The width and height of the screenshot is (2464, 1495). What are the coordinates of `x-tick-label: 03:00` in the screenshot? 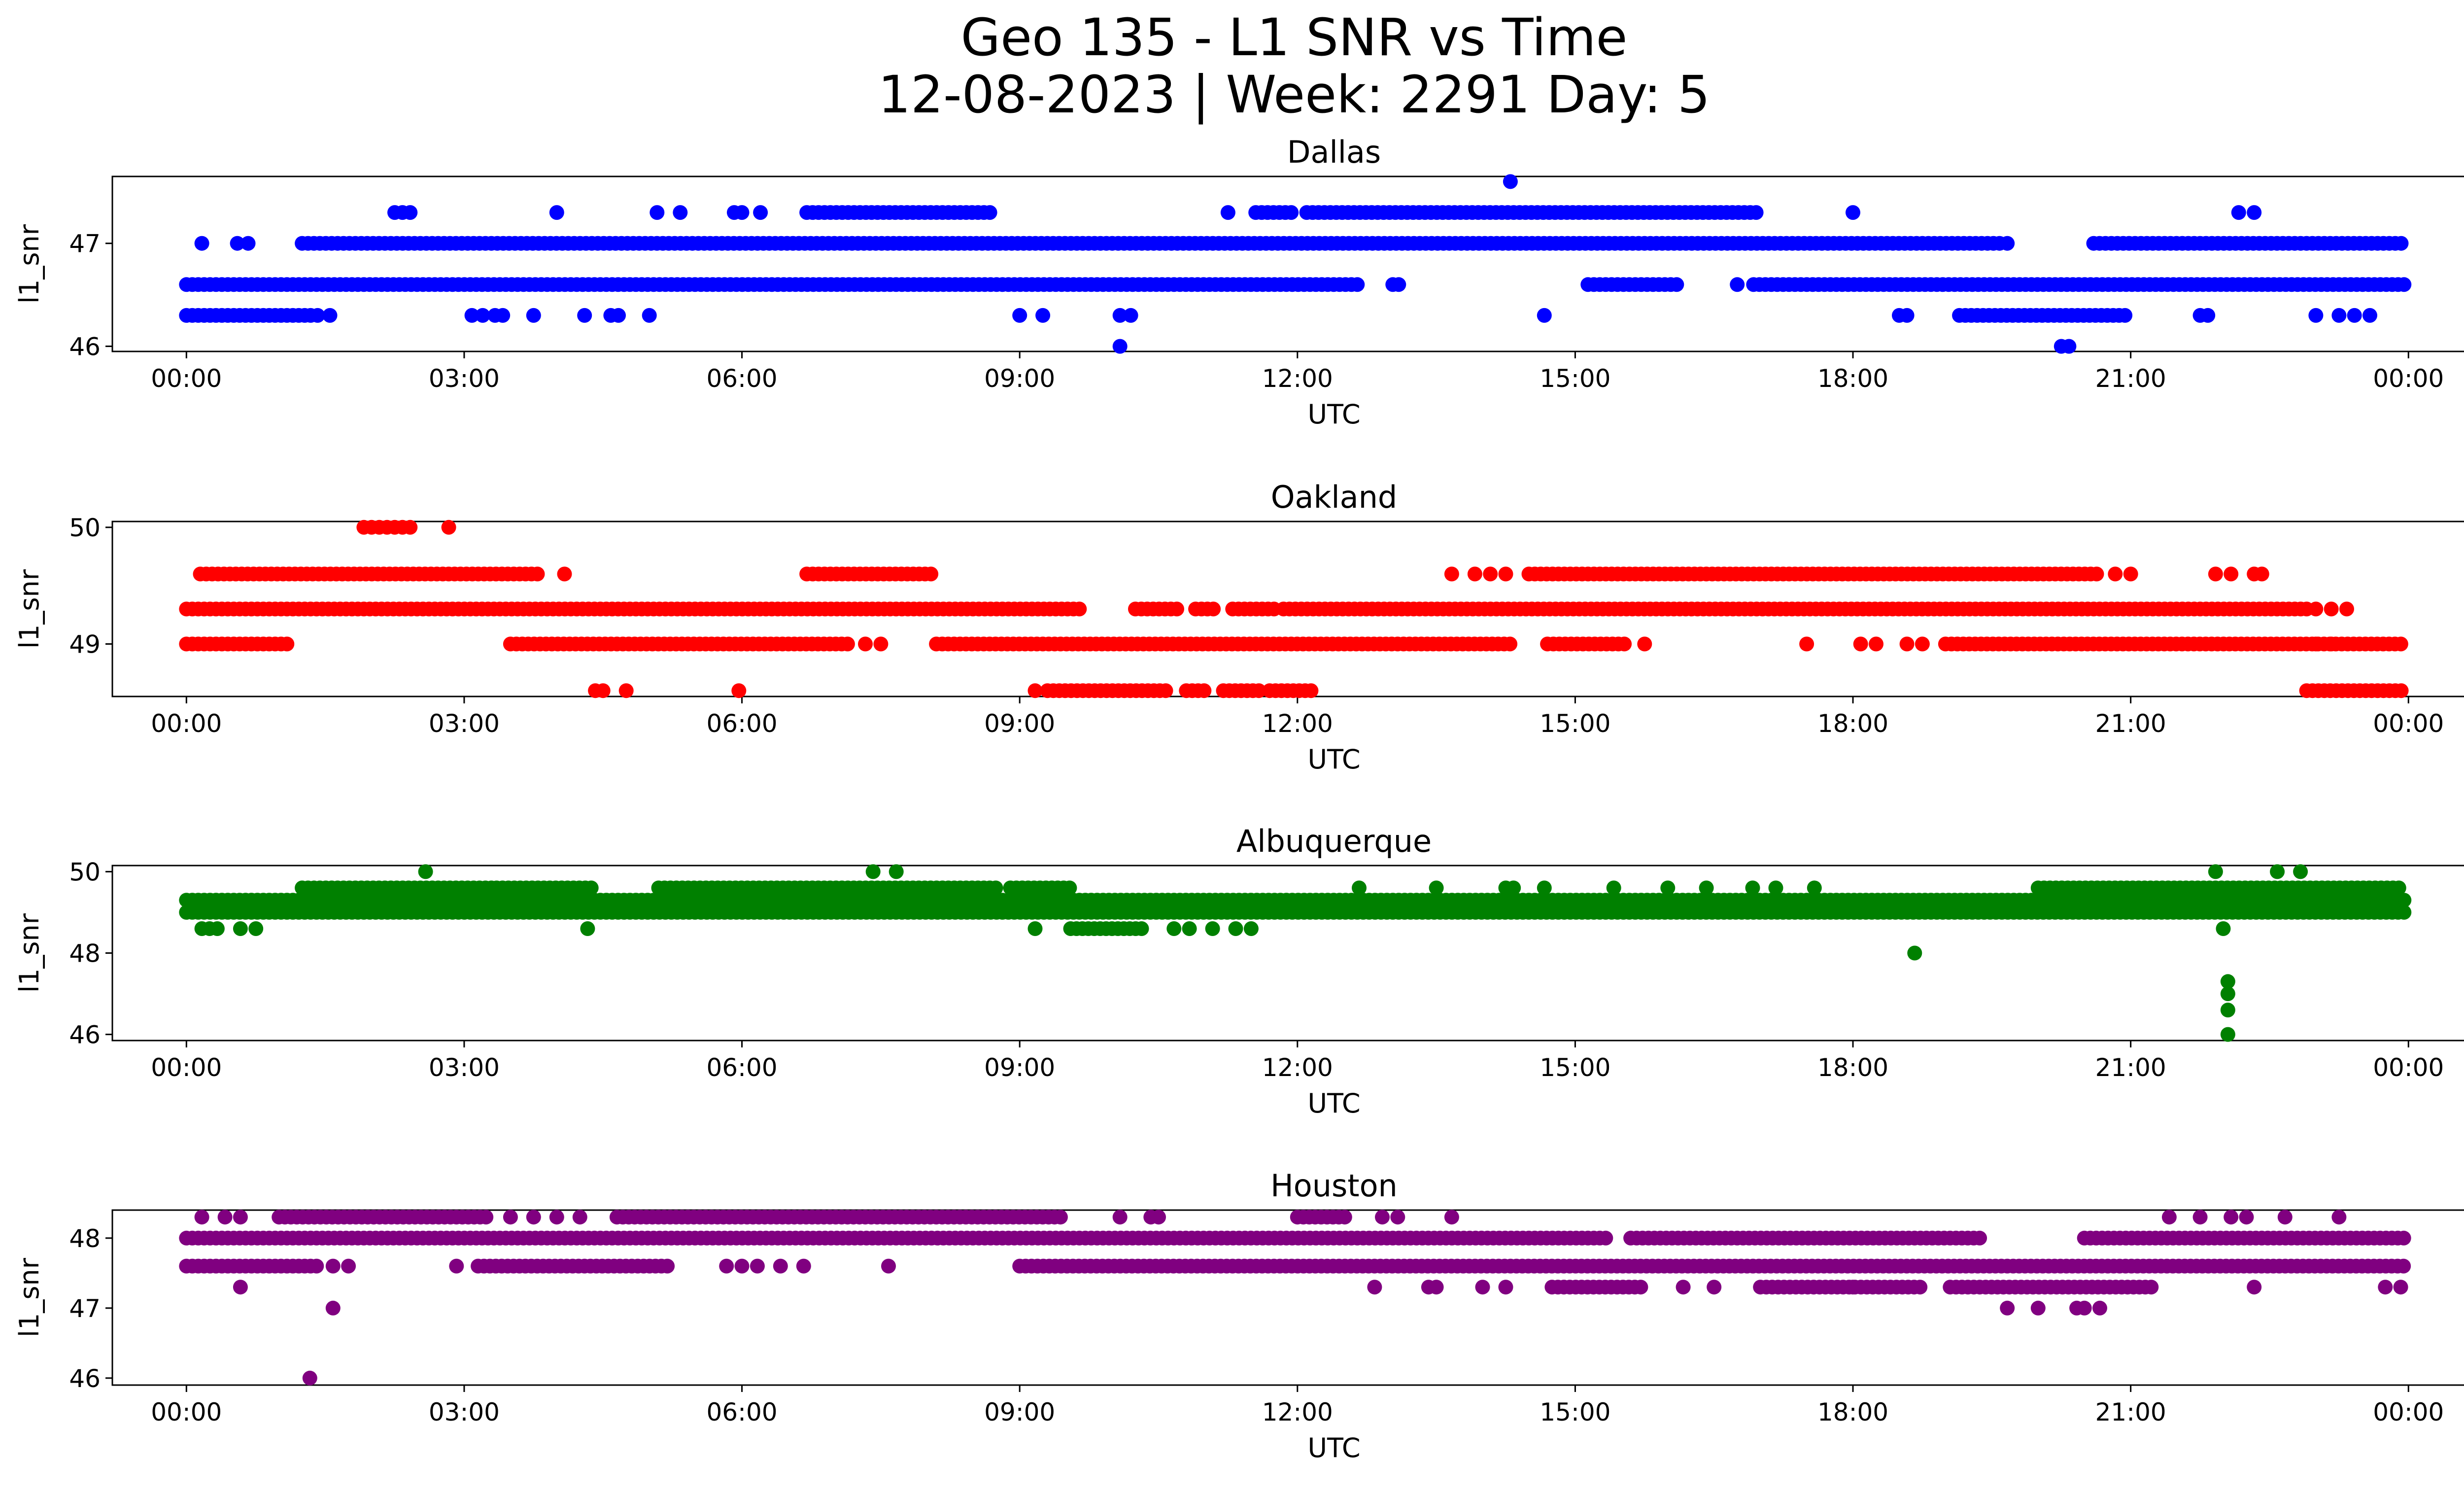 It's located at (464, 723).